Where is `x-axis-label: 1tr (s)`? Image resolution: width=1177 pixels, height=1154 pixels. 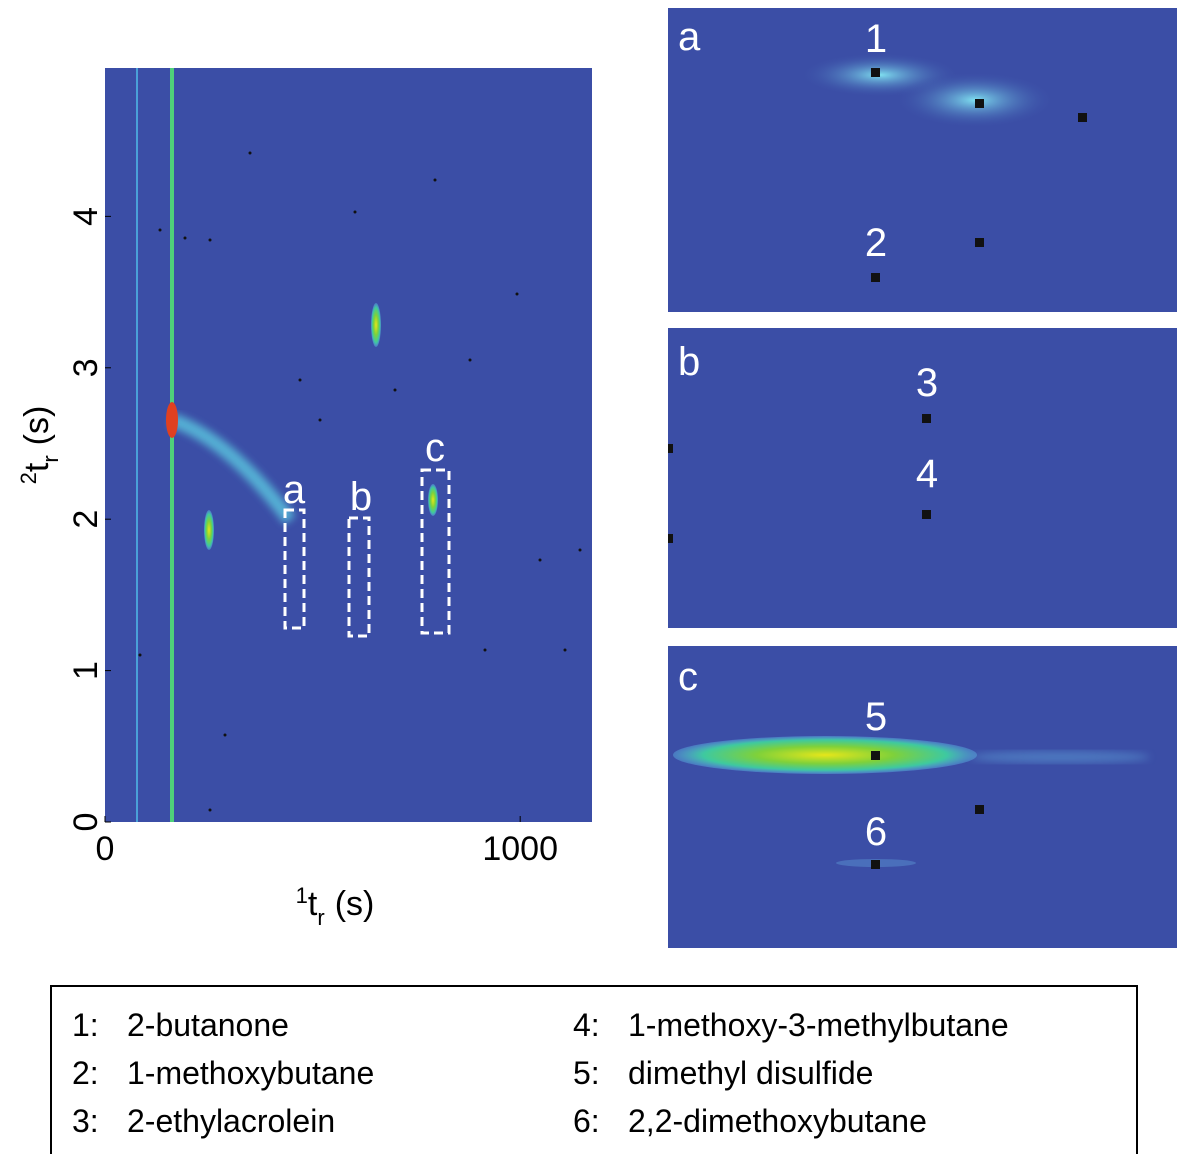 x-axis-label: 1tr (s) is located at coordinates (335, 906).